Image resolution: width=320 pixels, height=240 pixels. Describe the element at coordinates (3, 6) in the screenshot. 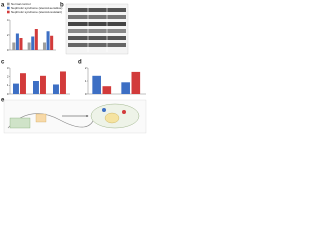

I see `panel-letter: a` at that location.